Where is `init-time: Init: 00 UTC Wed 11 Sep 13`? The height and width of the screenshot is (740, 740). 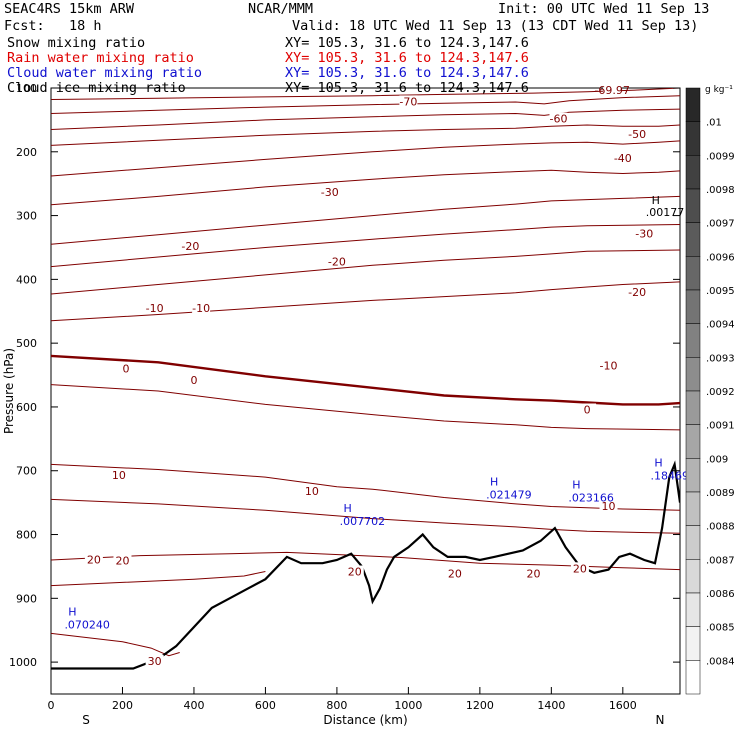 init-time: Init: 00 UTC Wed 11 Sep 13 is located at coordinates (604, 9).